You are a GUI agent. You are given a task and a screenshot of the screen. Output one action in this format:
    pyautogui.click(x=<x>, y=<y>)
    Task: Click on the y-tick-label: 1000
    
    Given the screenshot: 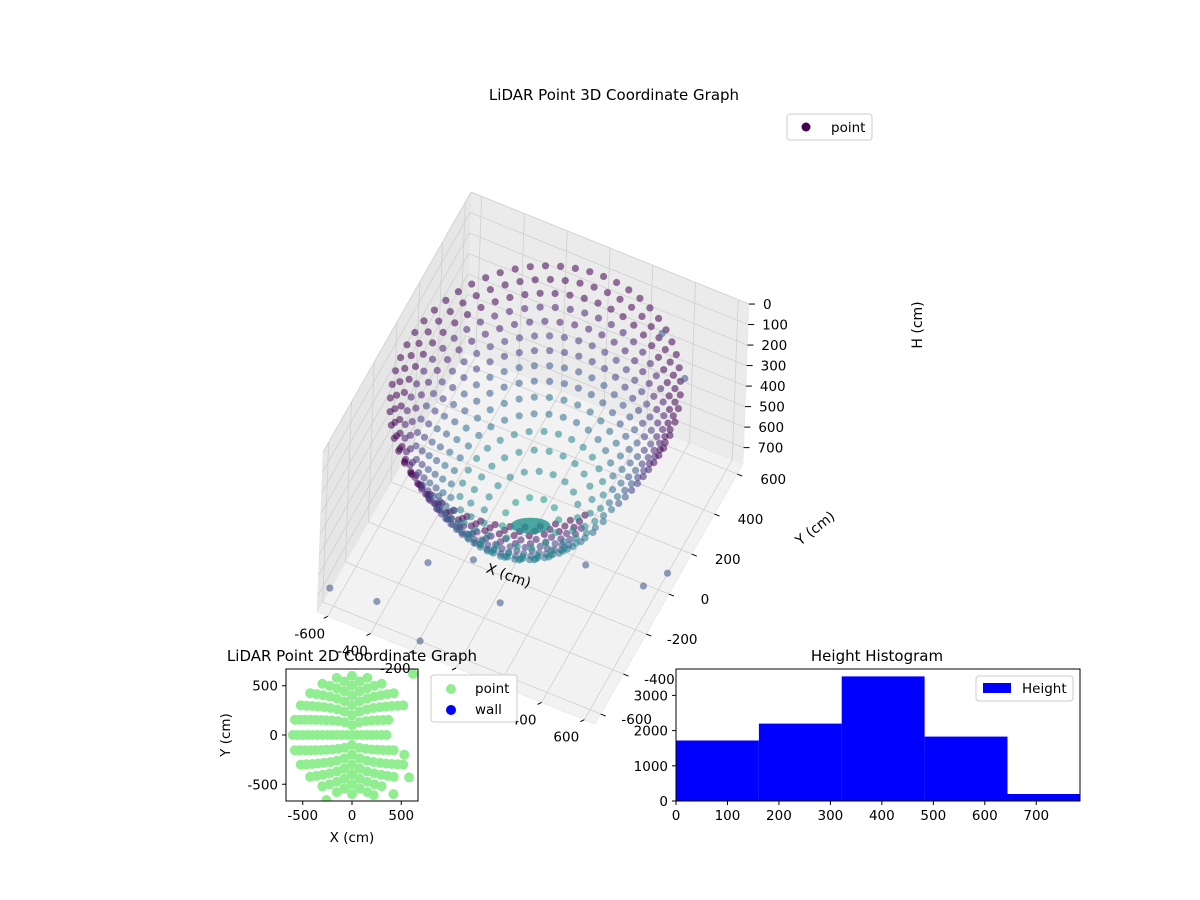 What is the action you would take?
    pyautogui.click(x=651, y=767)
    